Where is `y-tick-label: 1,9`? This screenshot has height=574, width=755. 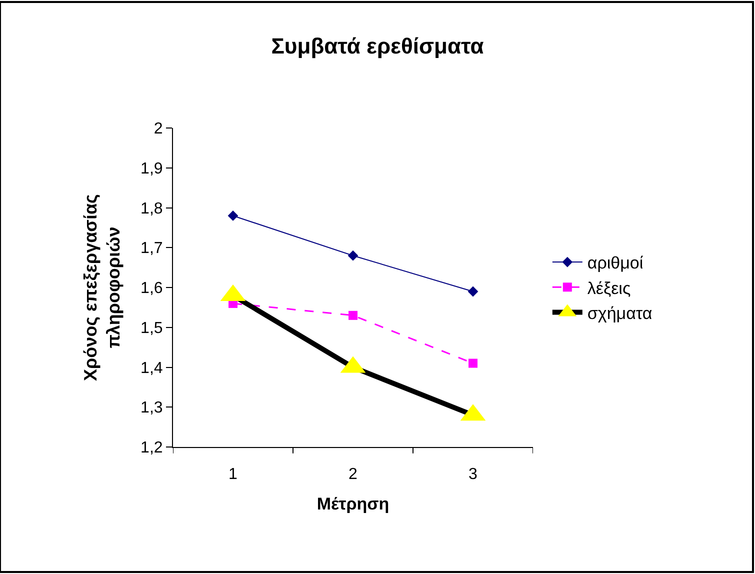
y-tick-label: 1,9 is located at coordinates (151, 169).